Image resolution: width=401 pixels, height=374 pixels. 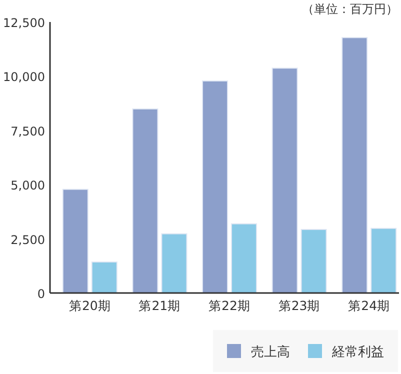 I want to click on legend-label: 売上高, so click(x=270, y=352).